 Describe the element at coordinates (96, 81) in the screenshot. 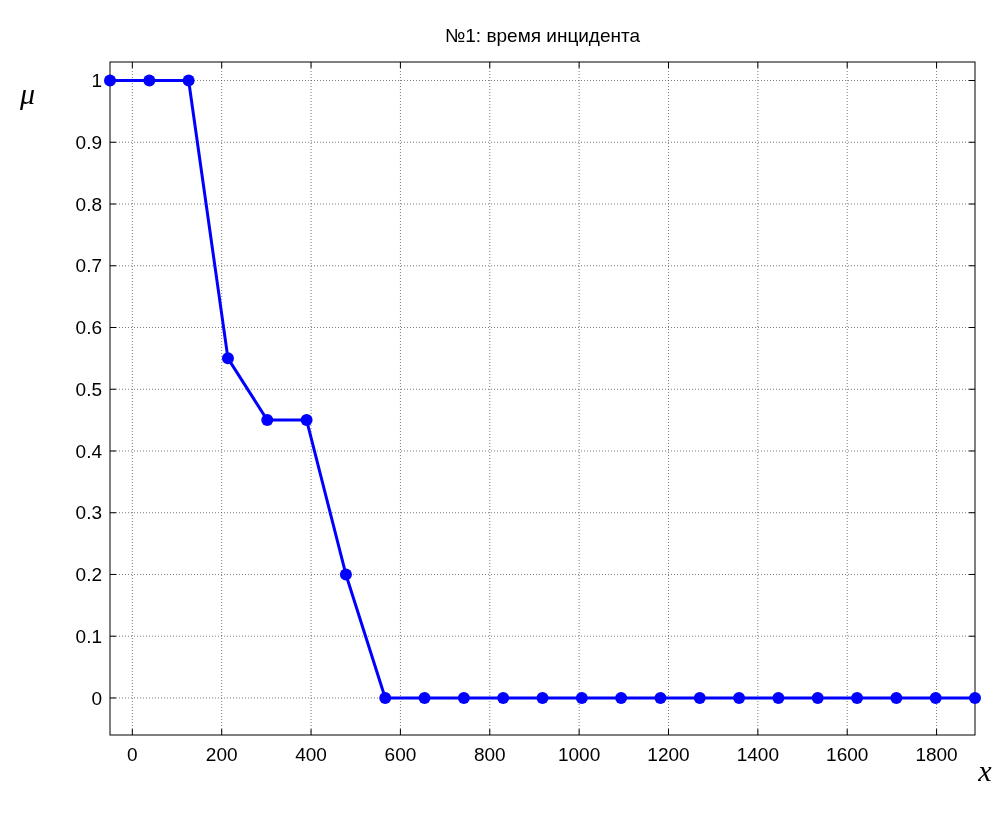

I see `y-tick-label: 1` at that location.